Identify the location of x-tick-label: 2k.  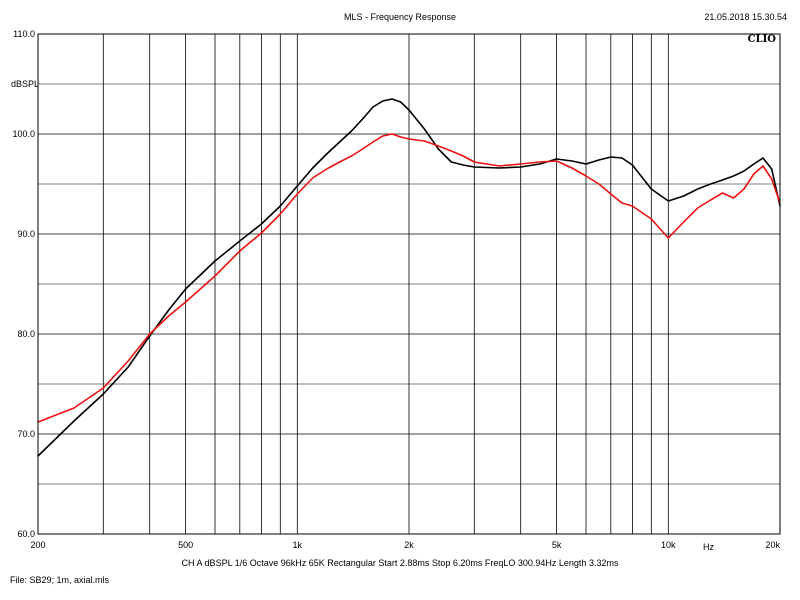
(409, 545).